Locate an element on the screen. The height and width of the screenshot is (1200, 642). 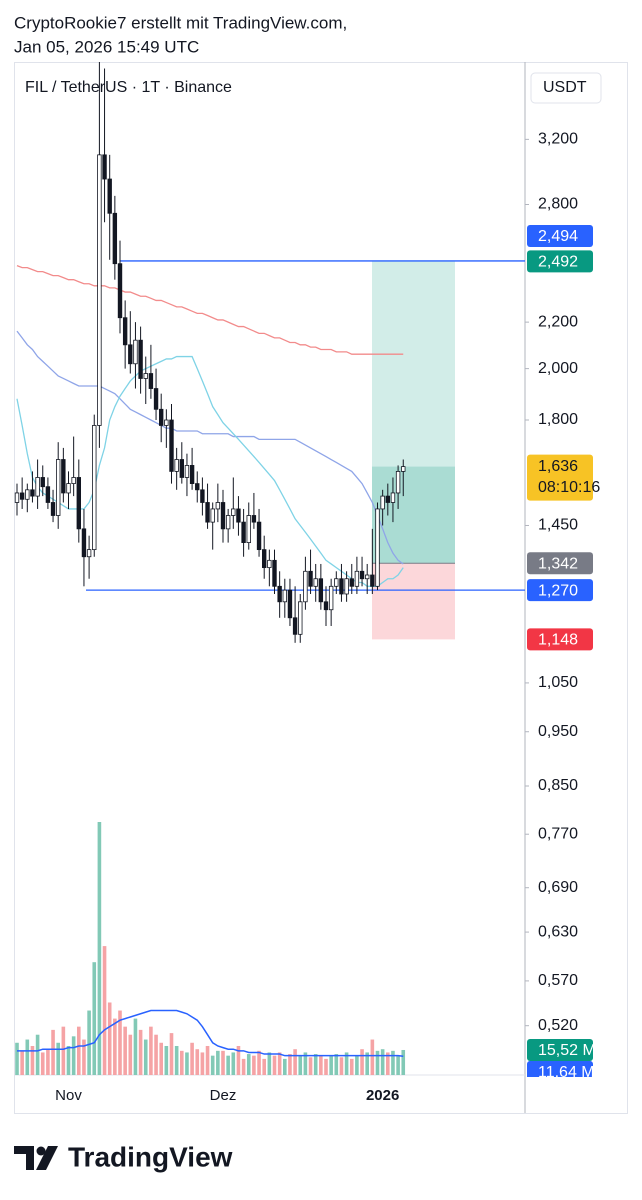
position-loss is located at coordinates (413, 601).